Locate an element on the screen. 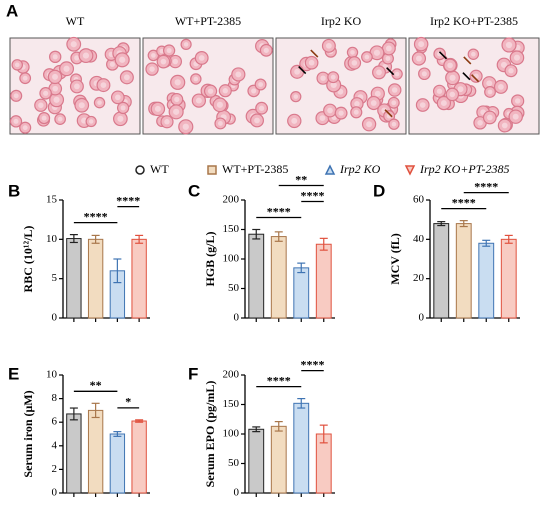 The width and height of the screenshot is (550, 522). image-title: WT is located at coordinates (75, 21).